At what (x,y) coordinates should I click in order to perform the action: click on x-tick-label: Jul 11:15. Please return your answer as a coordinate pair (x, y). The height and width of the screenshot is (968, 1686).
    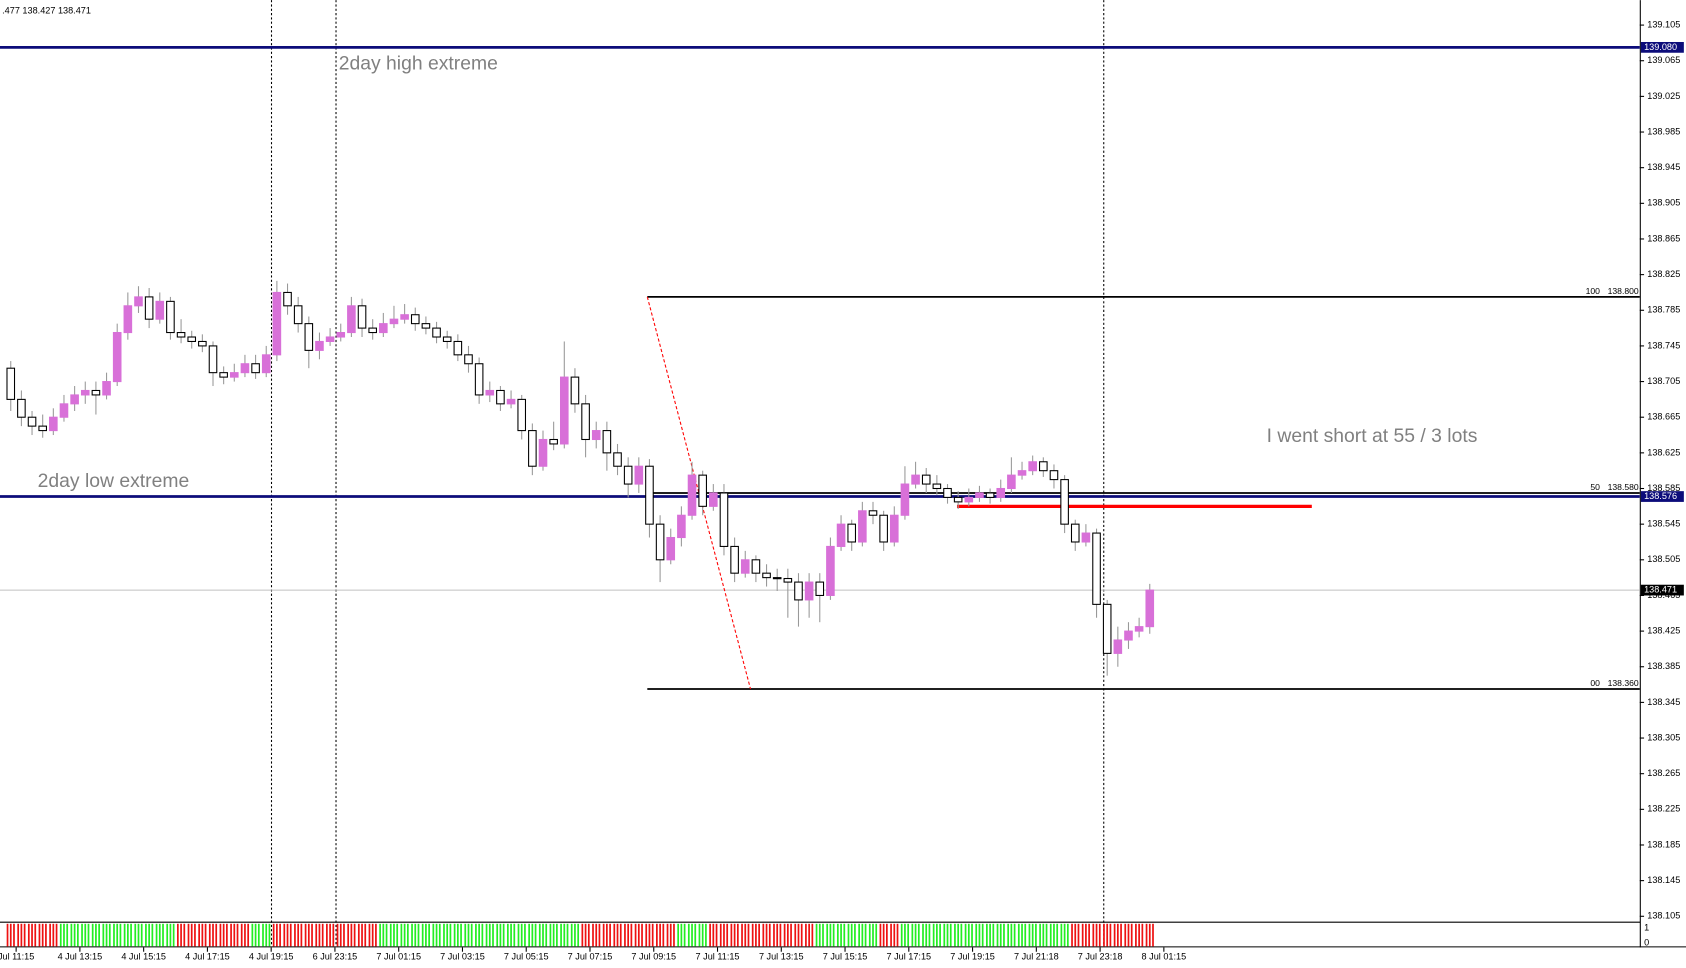
    Looking at the image, I should click on (17, 957).